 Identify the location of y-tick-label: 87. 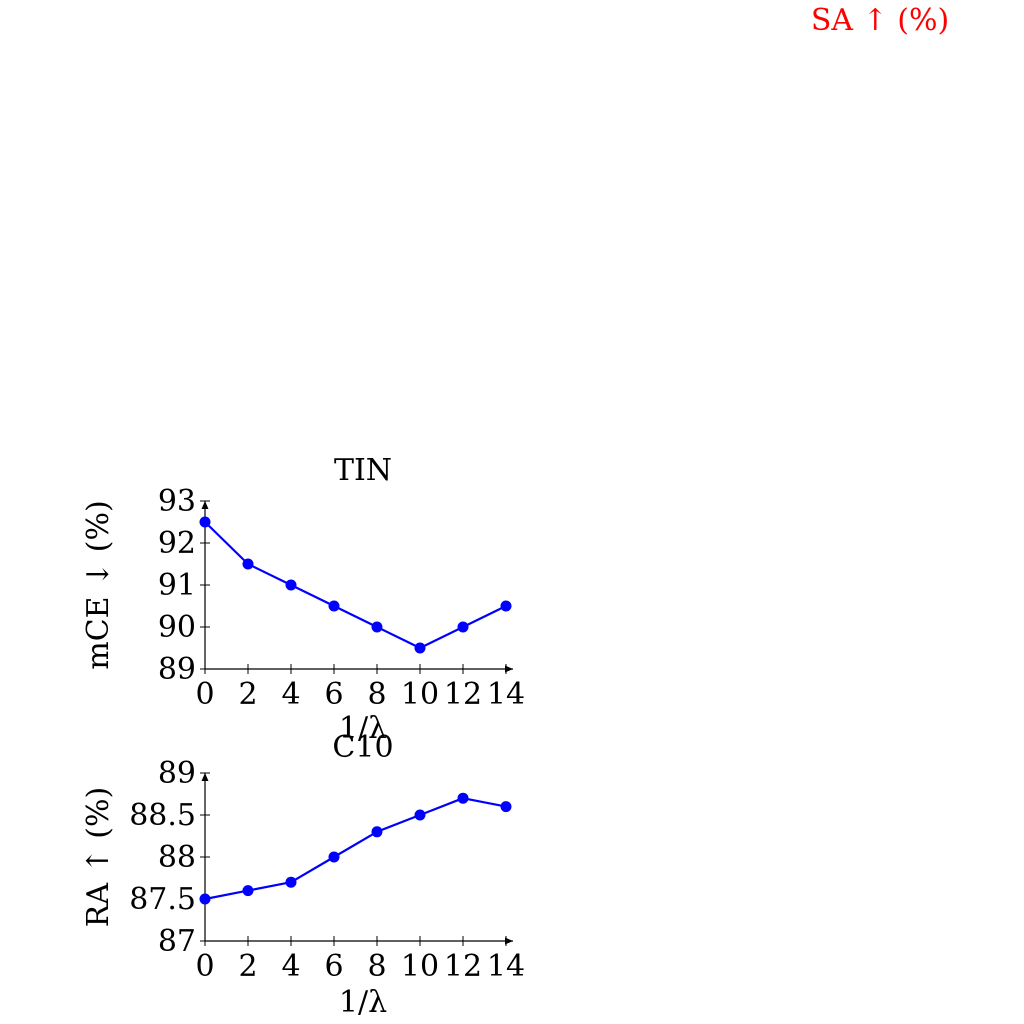
(177, 941).